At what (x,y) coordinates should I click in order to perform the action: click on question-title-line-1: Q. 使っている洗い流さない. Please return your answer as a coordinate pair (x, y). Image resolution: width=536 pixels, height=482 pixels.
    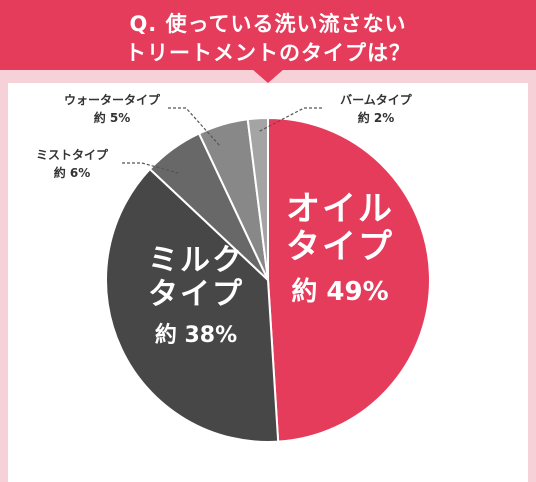
    Looking at the image, I should click on (268, 24).